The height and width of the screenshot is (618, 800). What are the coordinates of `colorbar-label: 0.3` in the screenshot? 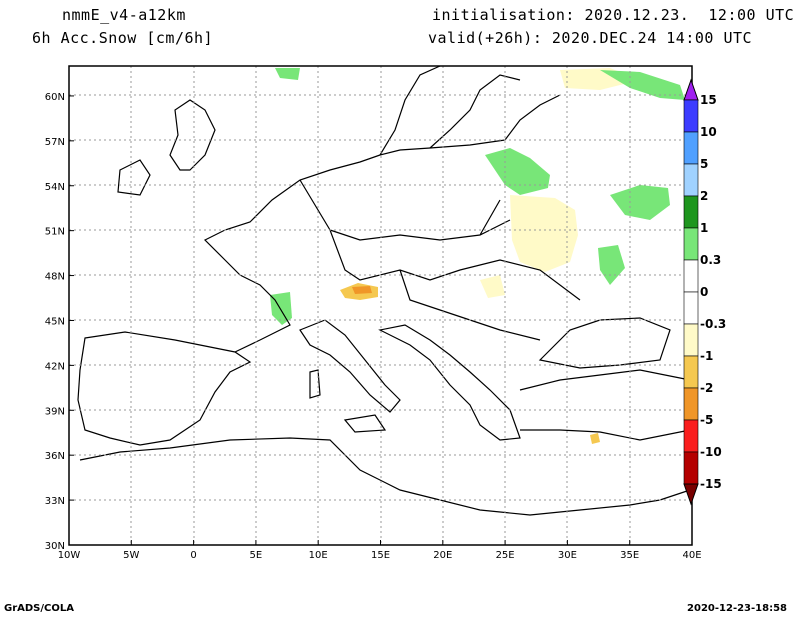 It's located at (710, 260).